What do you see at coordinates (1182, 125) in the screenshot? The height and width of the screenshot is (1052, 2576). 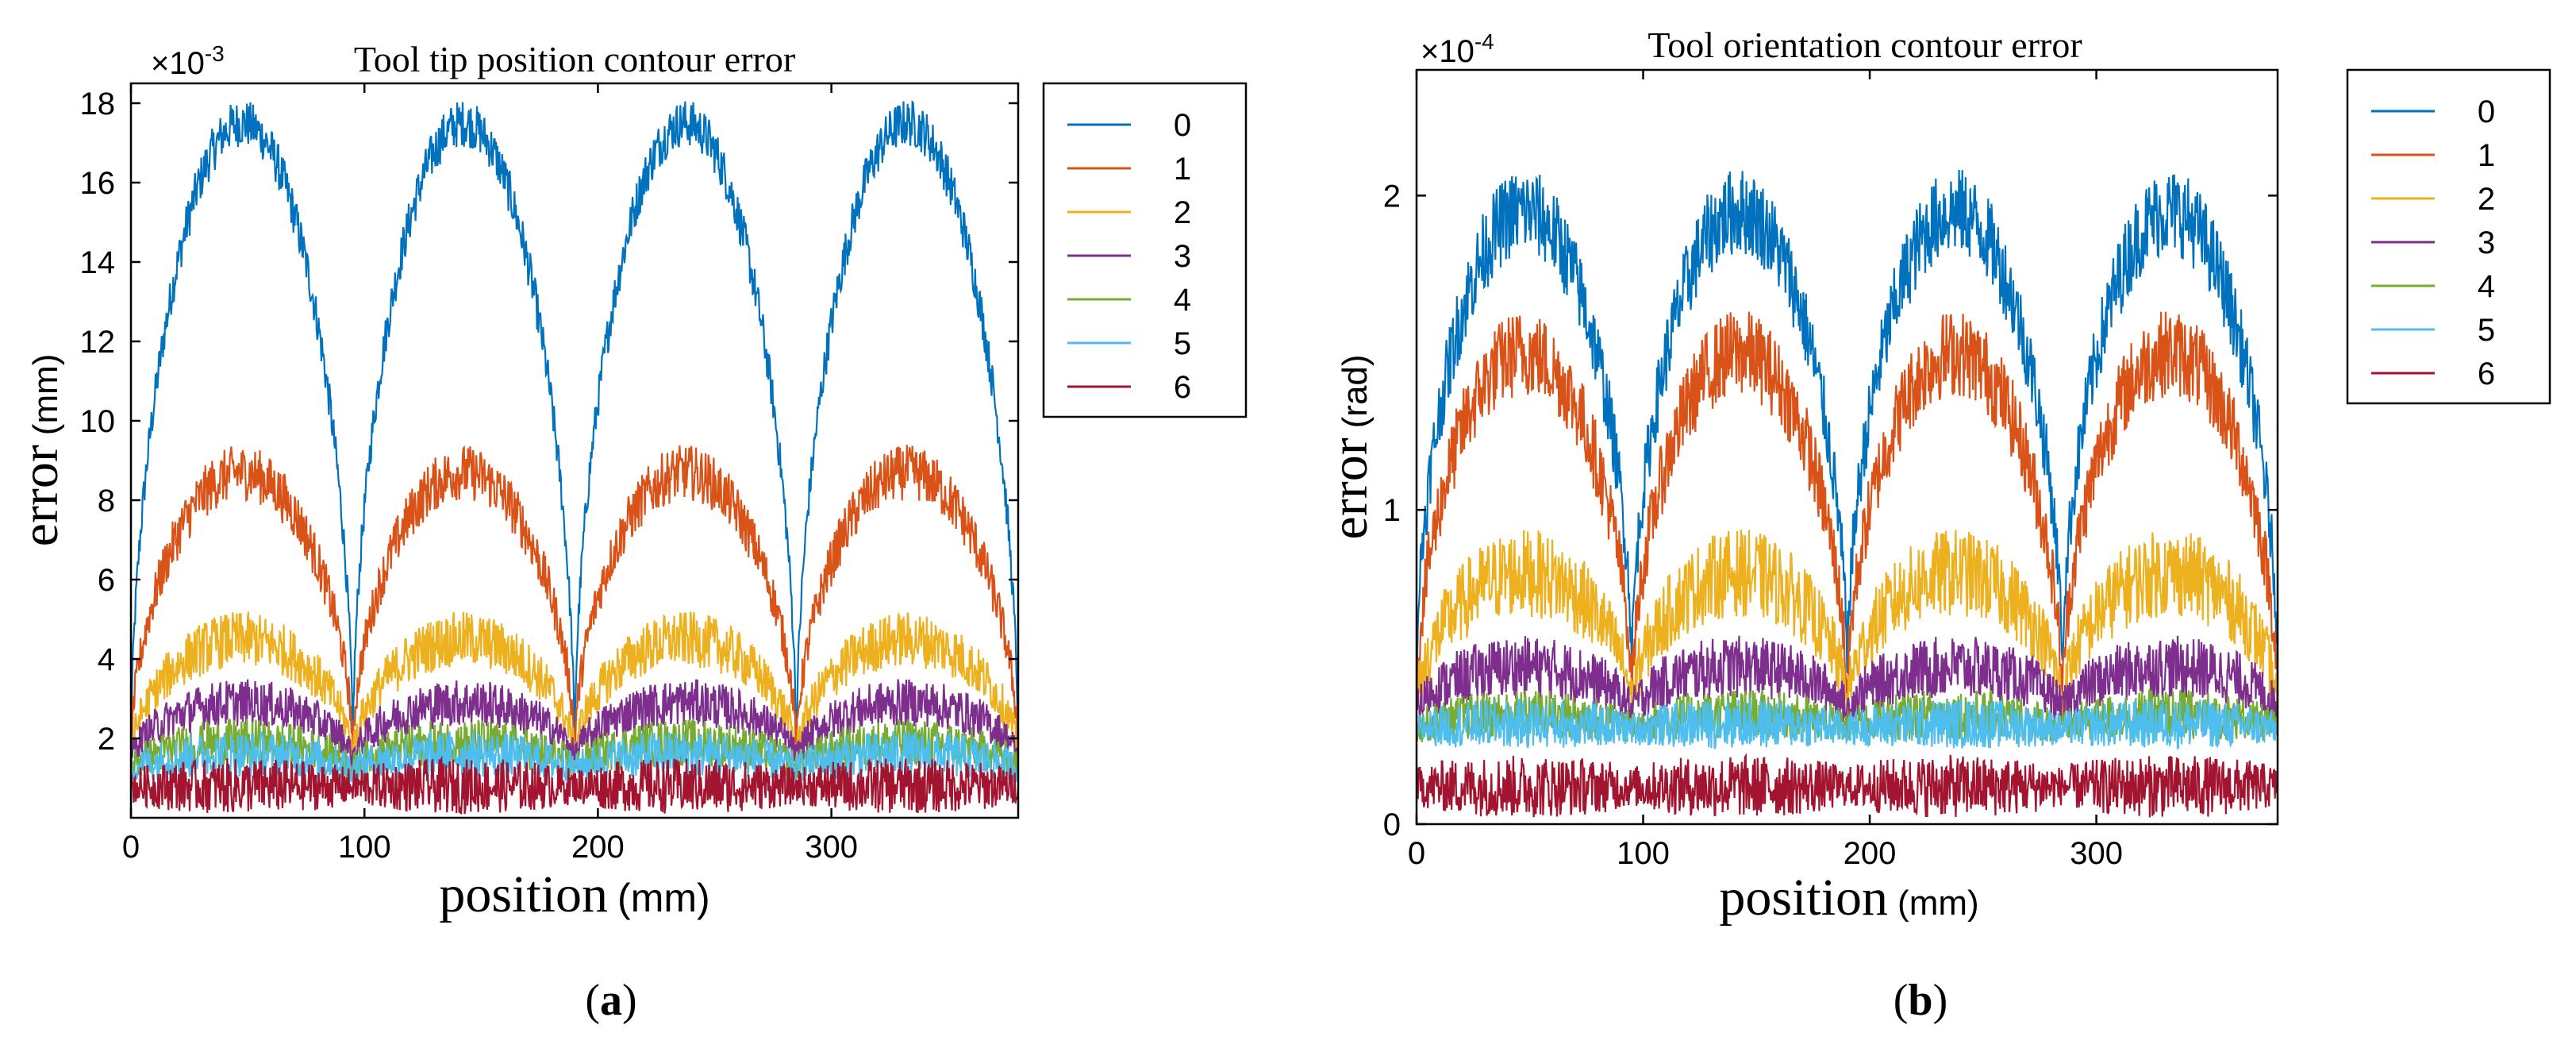 I see `panel-a-legend-label-0: 0` at bounding box center [1182, 125].